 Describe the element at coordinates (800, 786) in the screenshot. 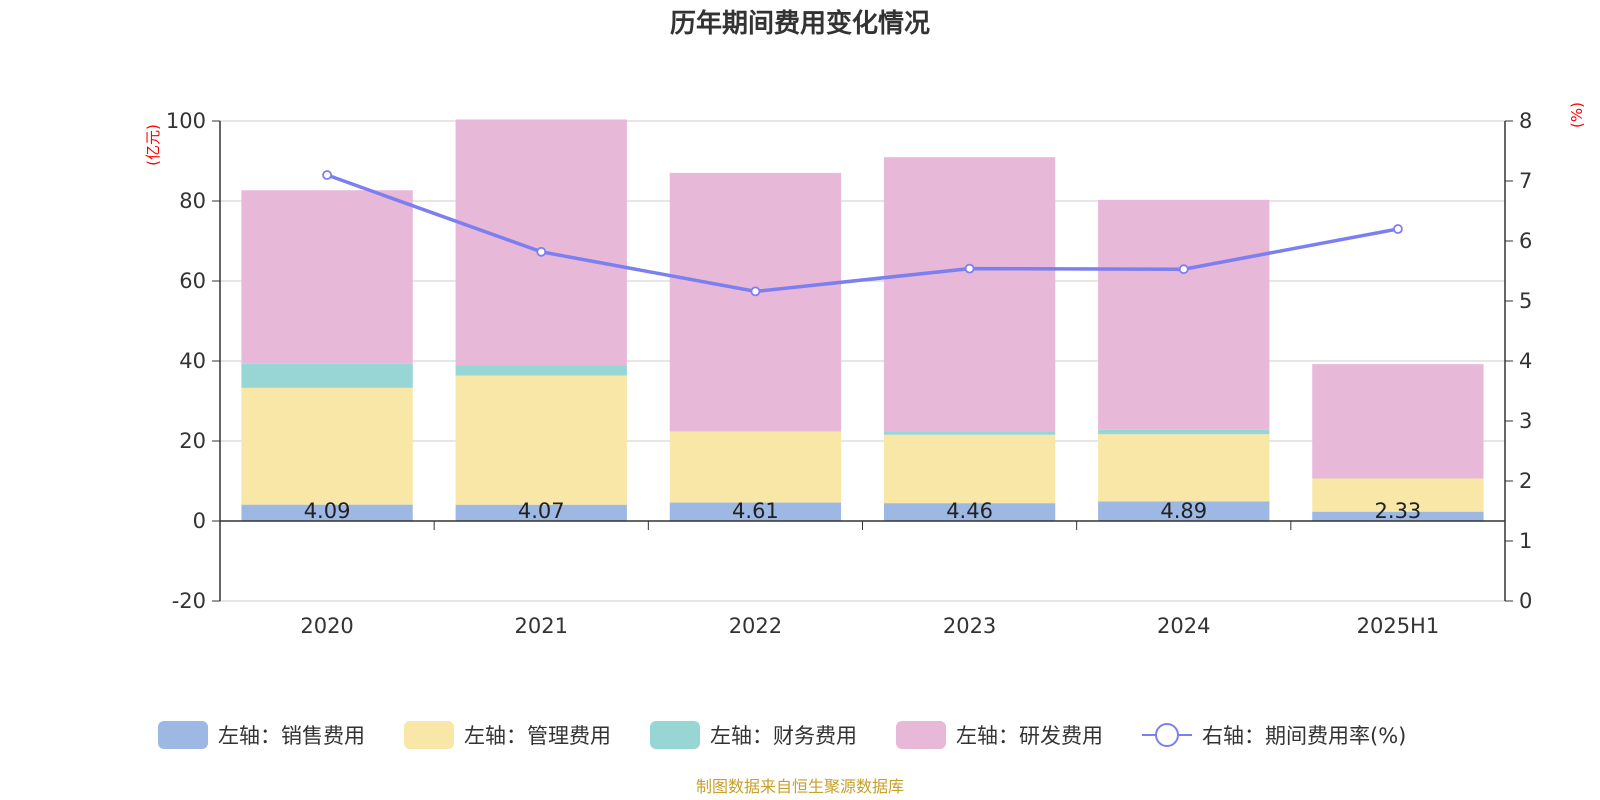

I see `source-note: 制图数据来自恒生聚源数据库` at that location.